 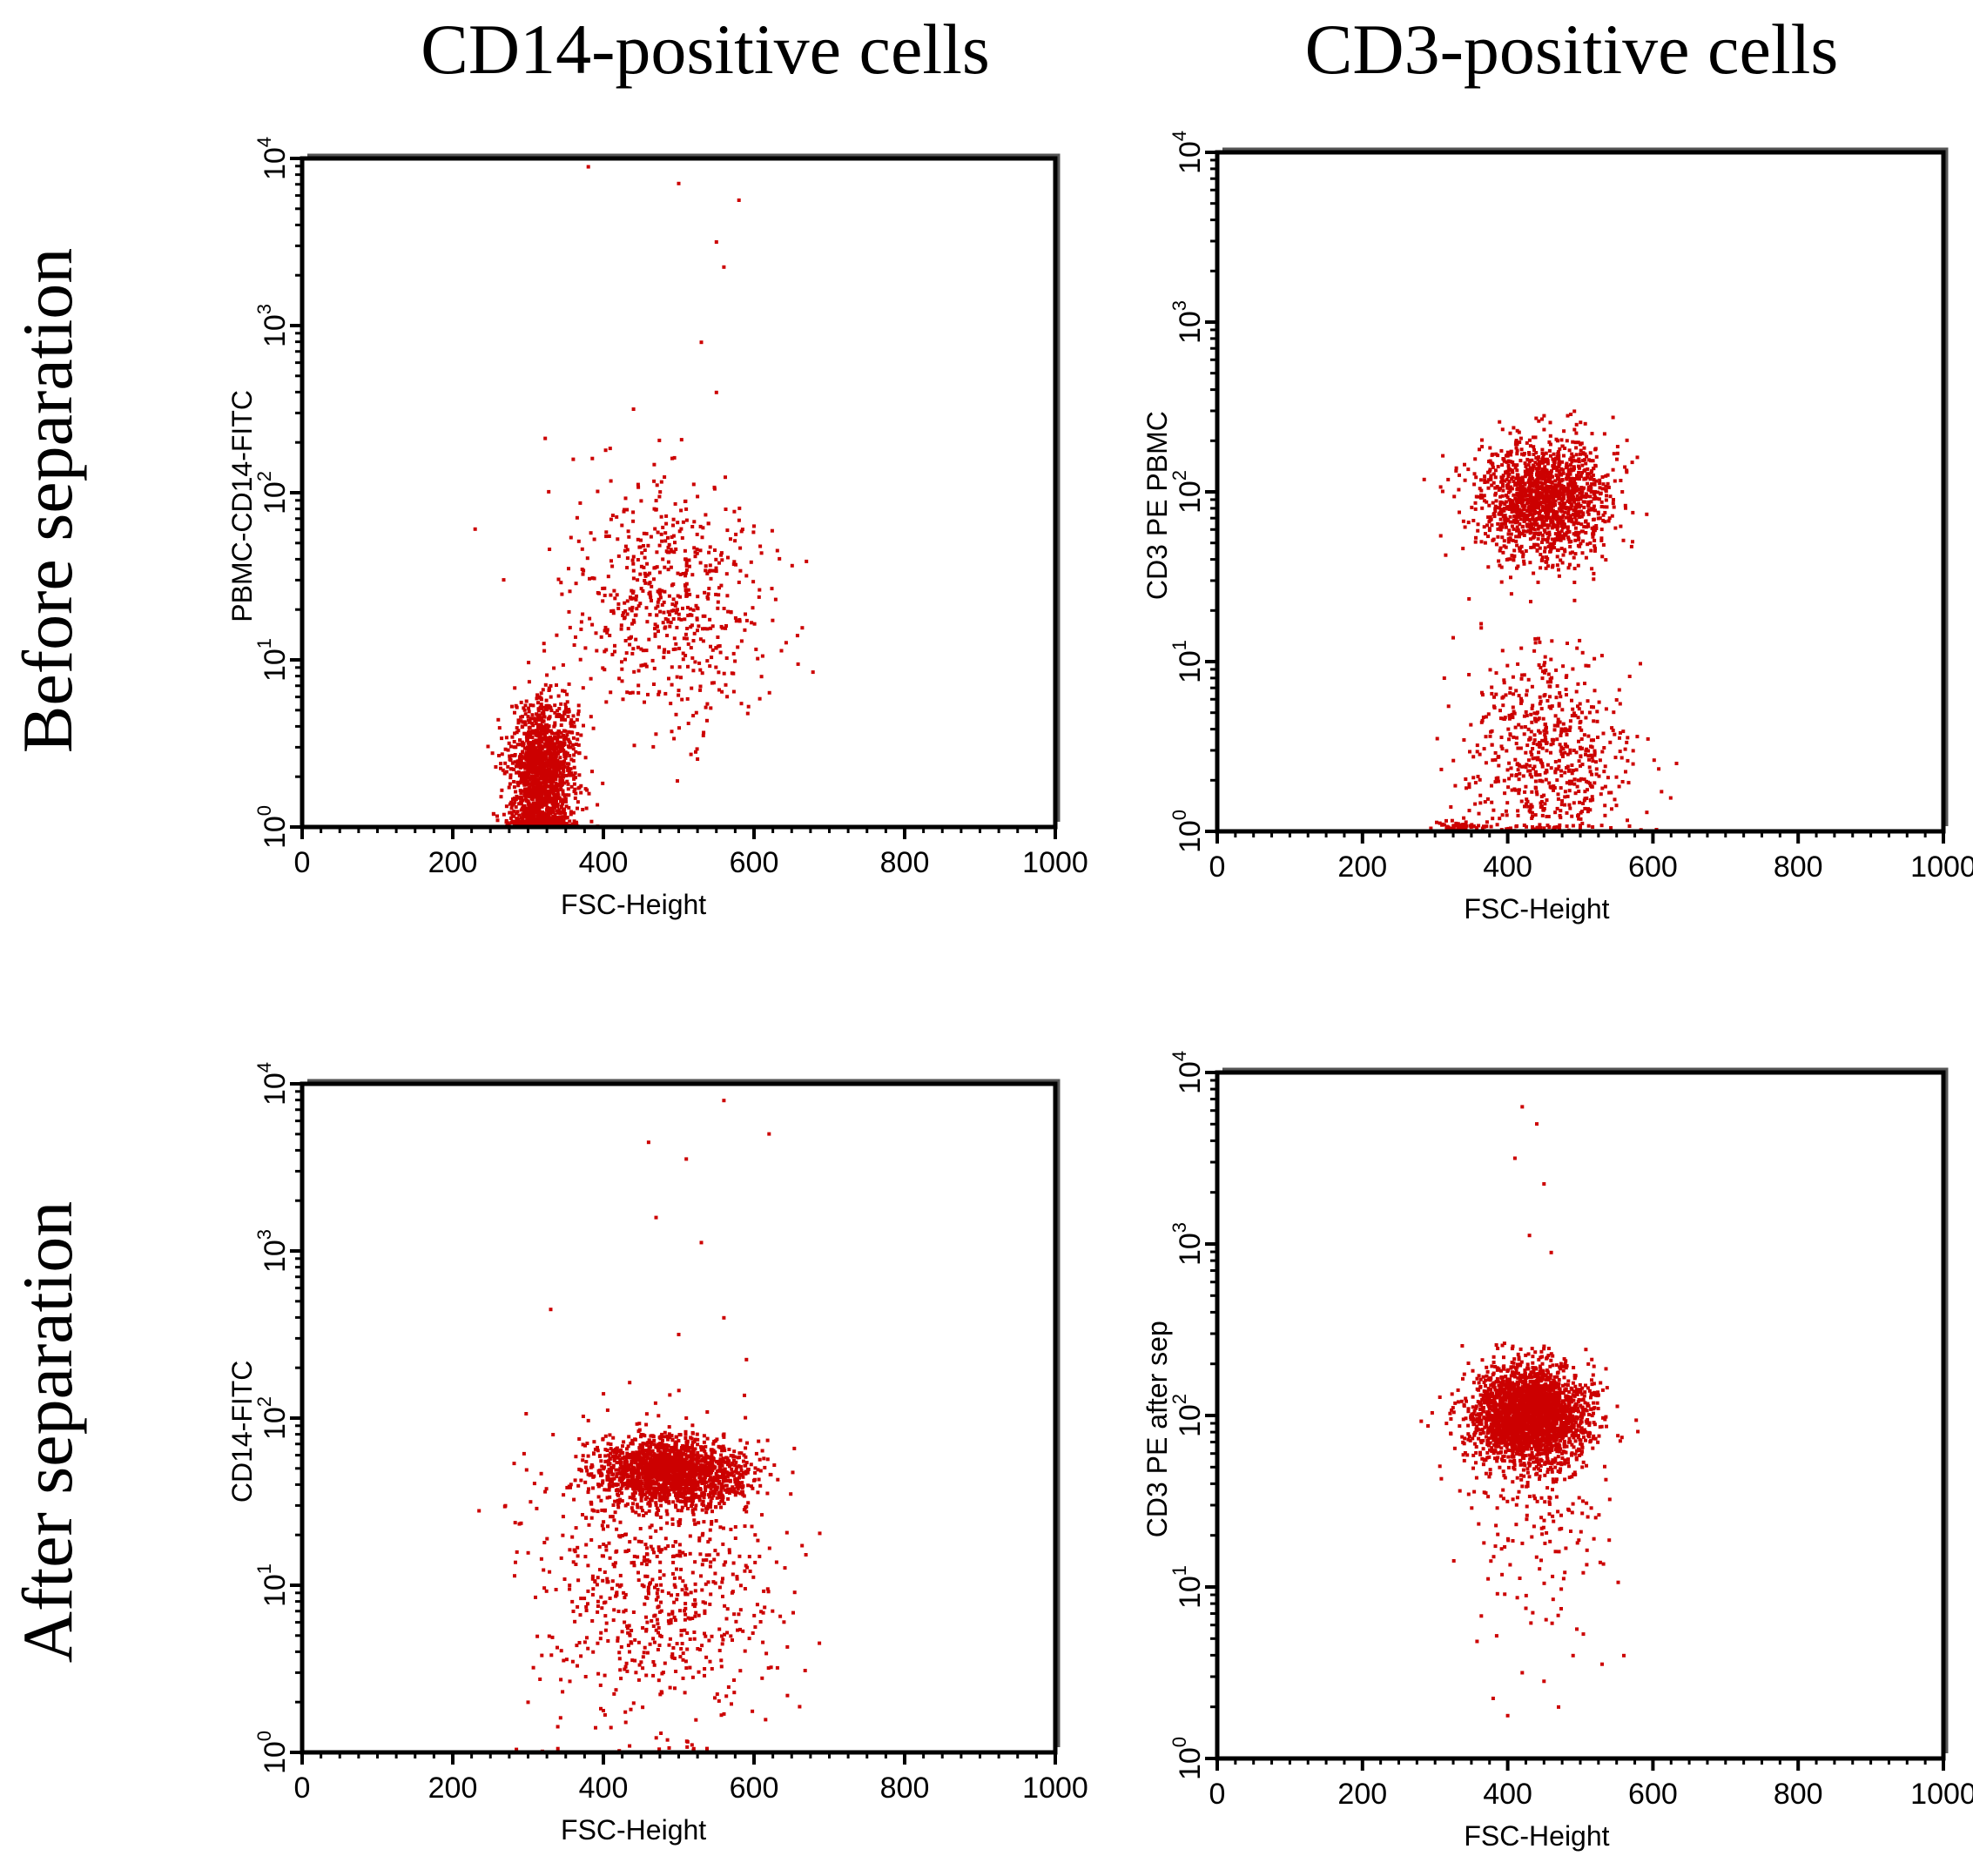 I want to click on data-points, so click(x=644, y=497).